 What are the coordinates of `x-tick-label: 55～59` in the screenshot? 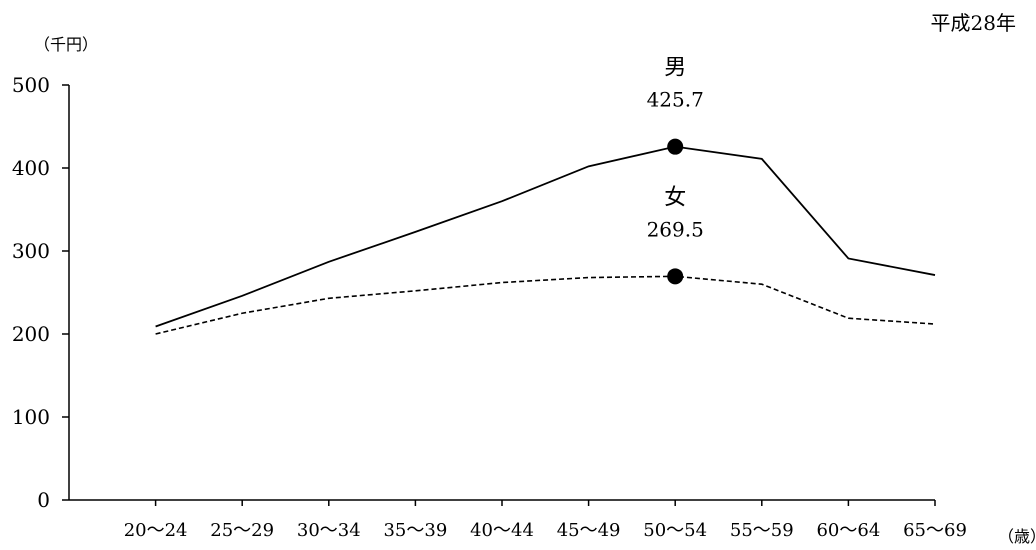 It's located at (762, 530).